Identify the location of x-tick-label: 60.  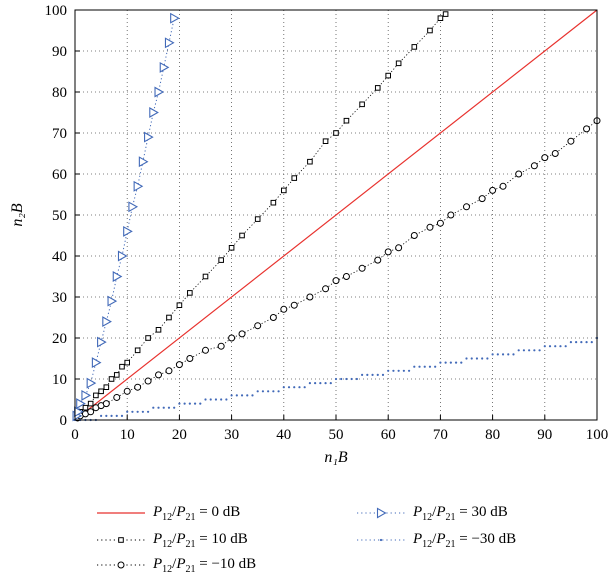
(388, 435).